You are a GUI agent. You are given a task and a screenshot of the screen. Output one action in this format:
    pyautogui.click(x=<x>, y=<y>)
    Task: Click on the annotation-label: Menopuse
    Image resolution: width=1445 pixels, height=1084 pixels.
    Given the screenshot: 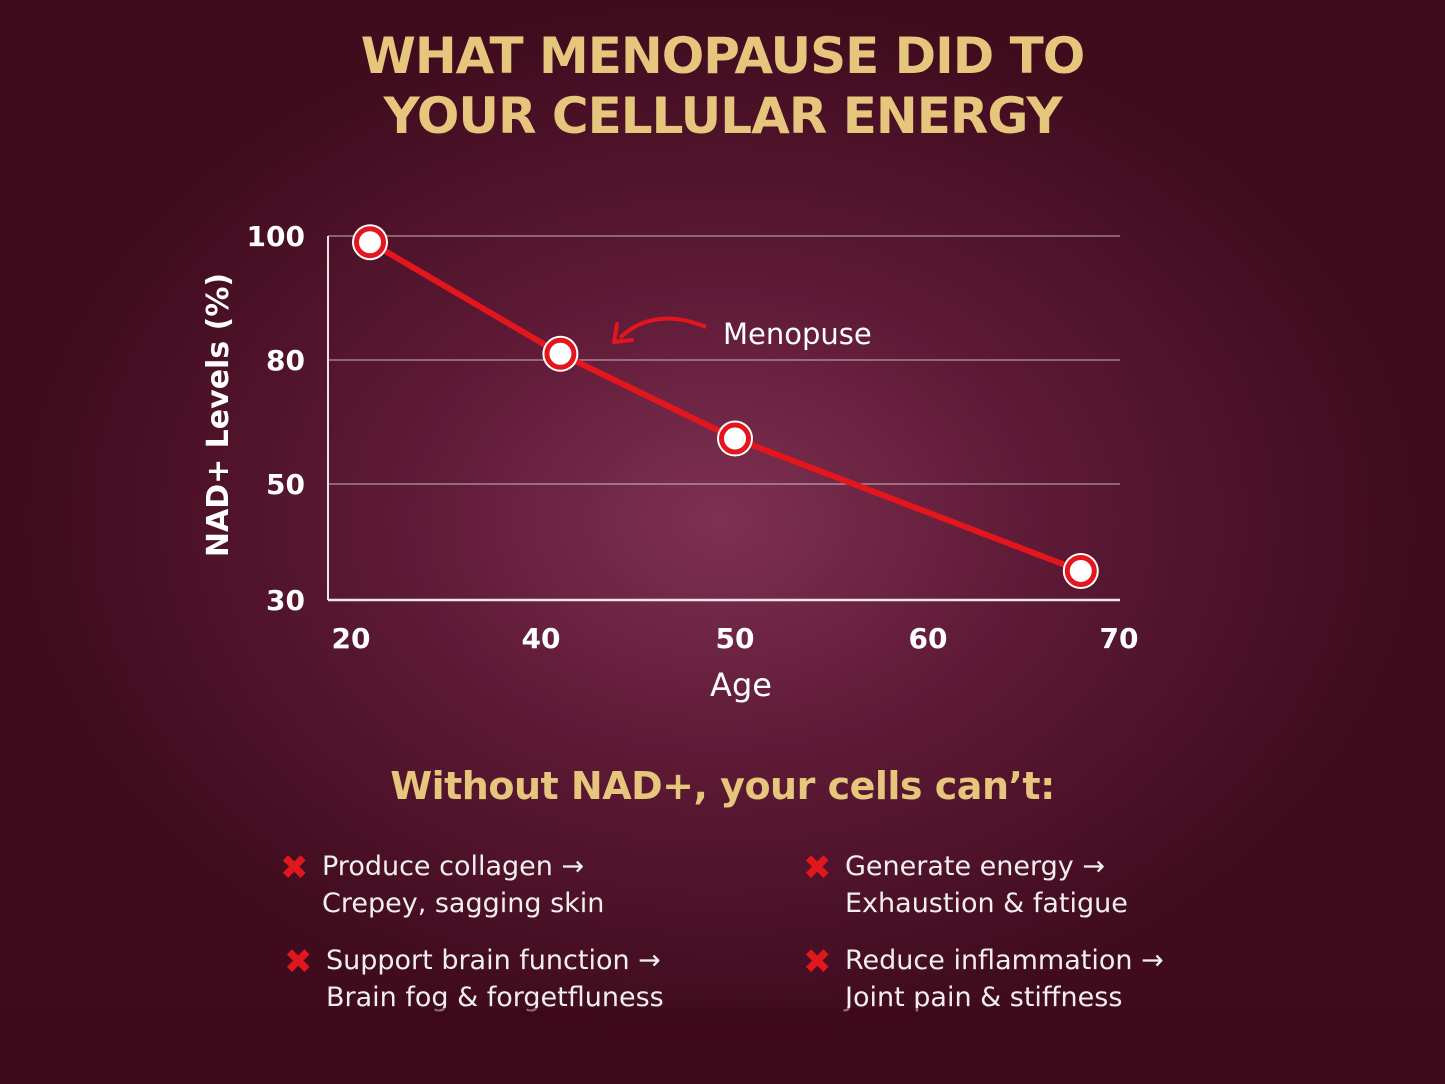 What is the action you would take?
    pyautogui.click(x=797, y=334)
    